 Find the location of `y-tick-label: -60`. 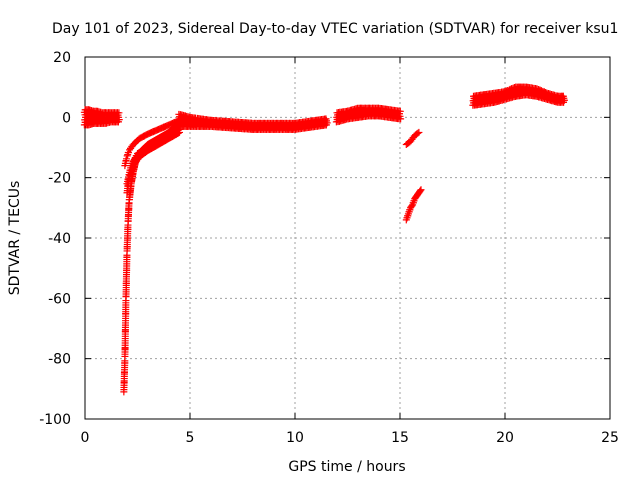

y-tick-label: -60 is located at coordinates (59, 299).